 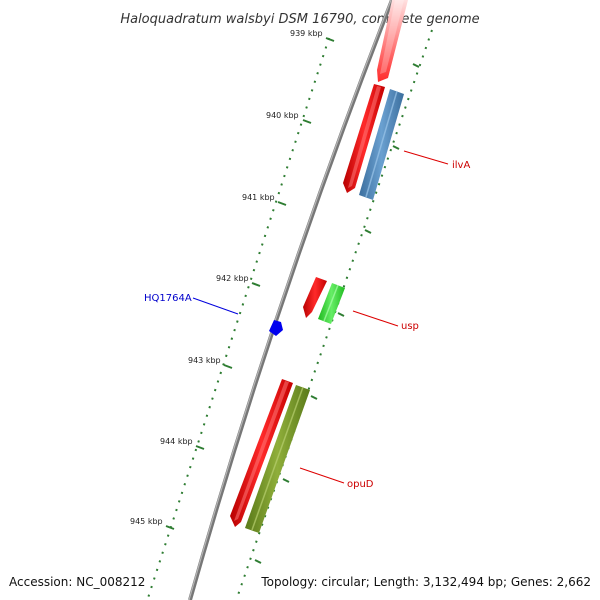 What do you see at coordinates (375, 318) in the screenshot?
I see `usp-leader-line` at bounding box center [375, 318].